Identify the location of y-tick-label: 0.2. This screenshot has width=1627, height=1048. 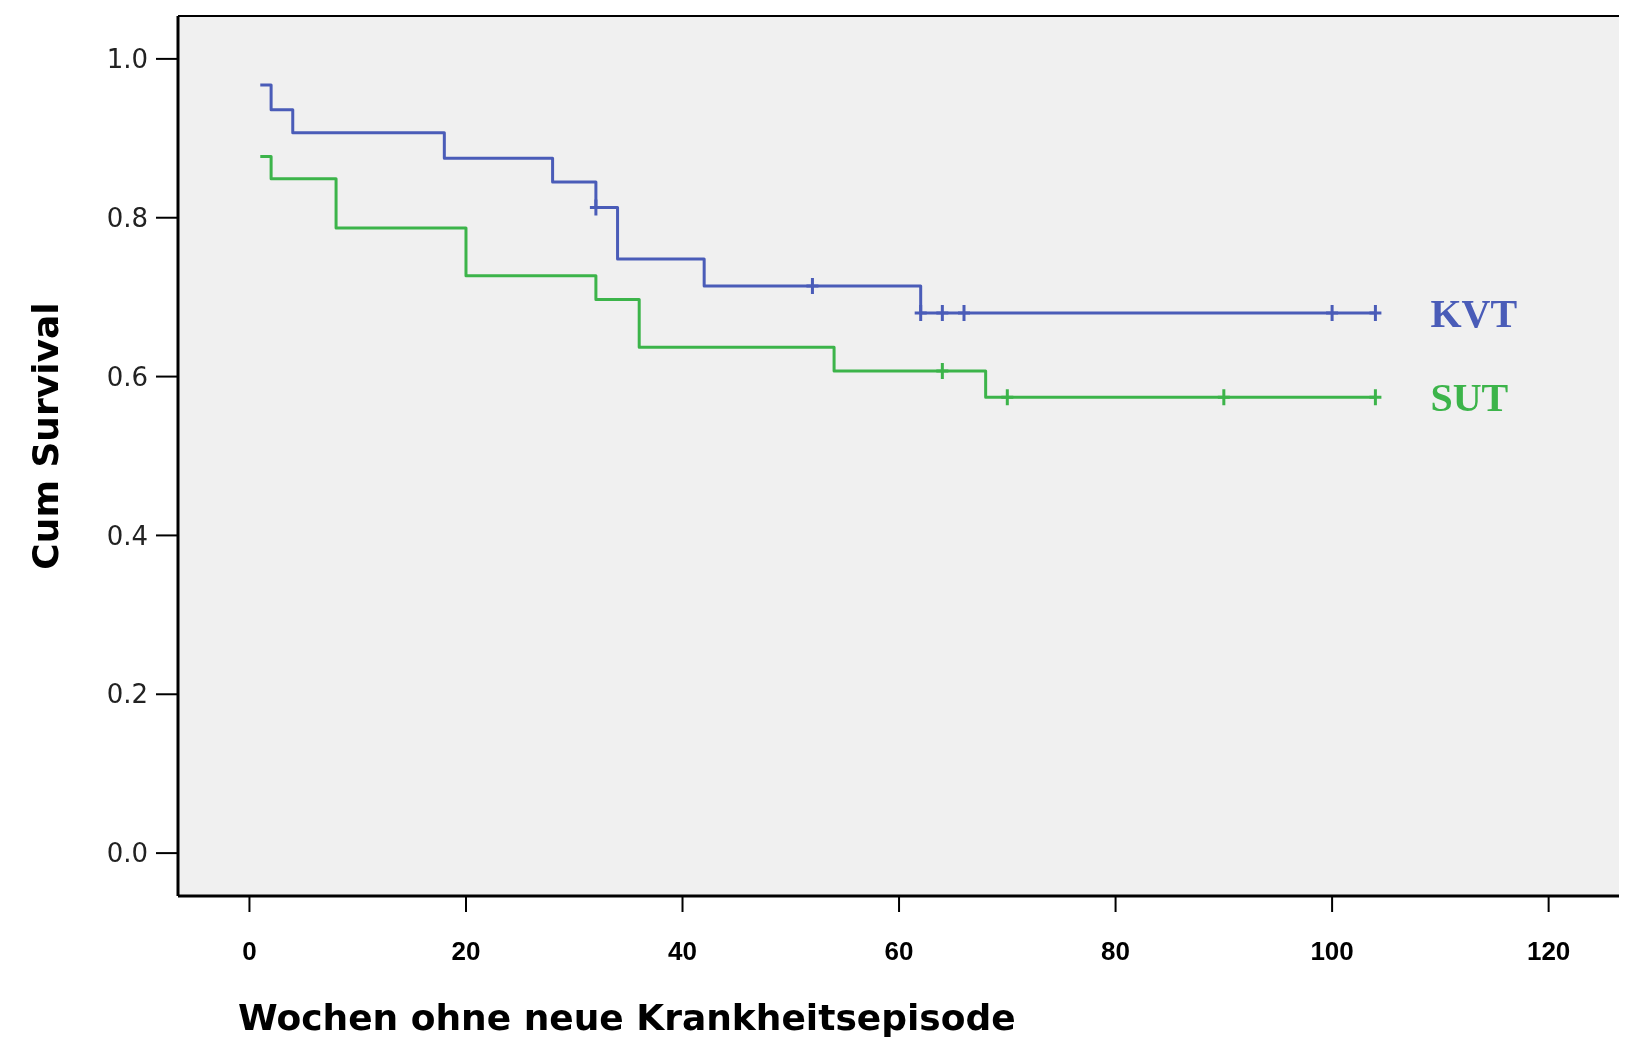
(127, 694).